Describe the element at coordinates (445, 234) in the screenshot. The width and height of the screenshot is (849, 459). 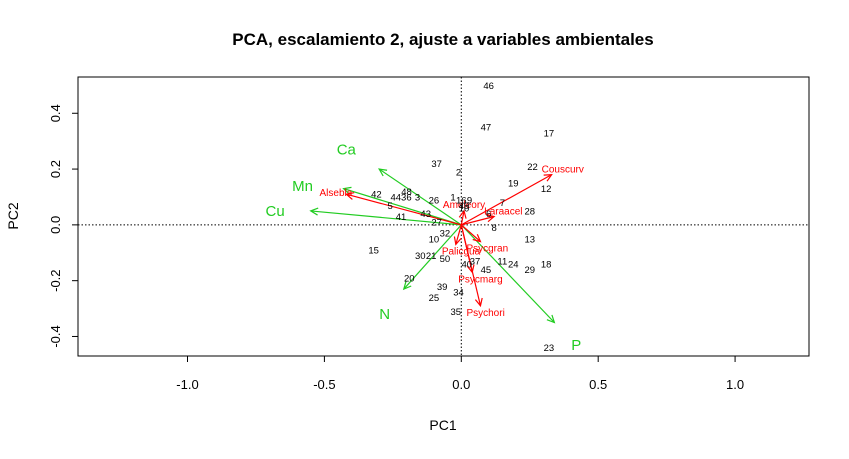
I see `site-label: 32` at that location.